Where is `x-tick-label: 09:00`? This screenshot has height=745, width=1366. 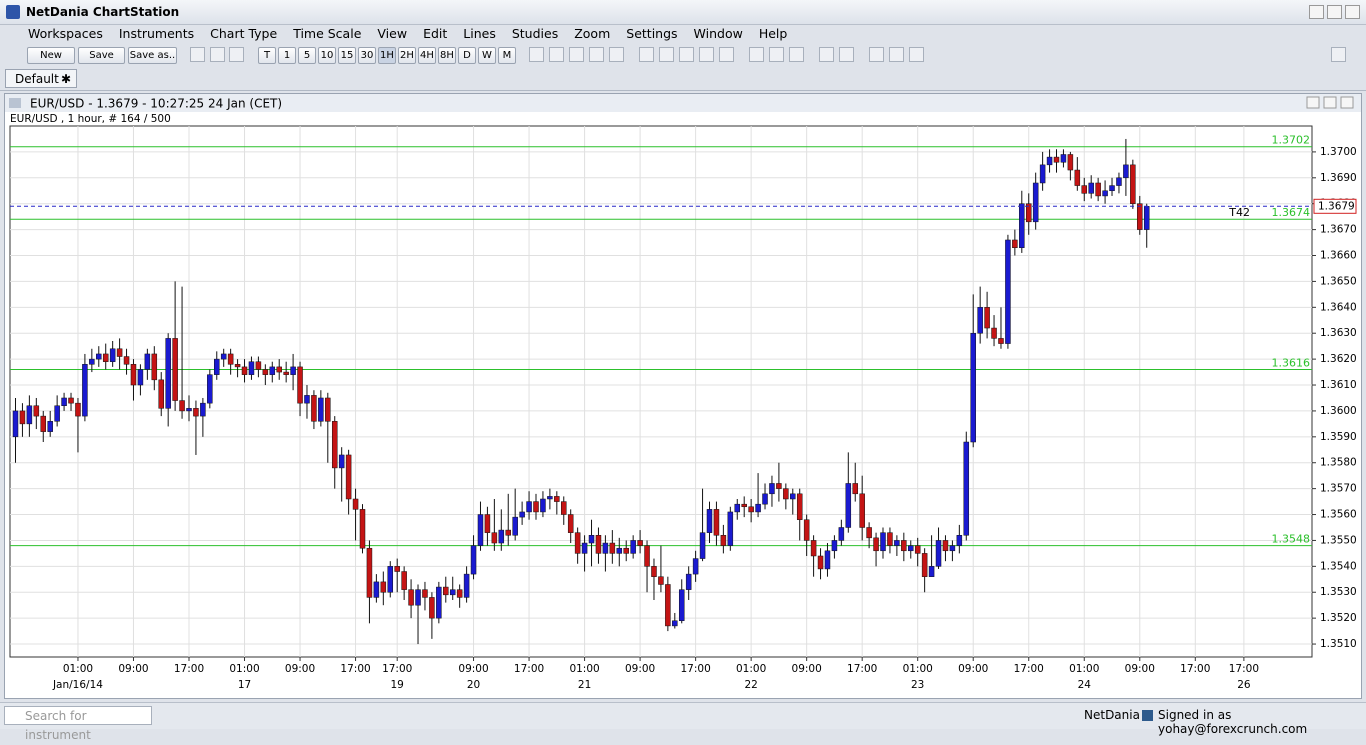
x-tick-label: 09:00 is located at coordinates (1140, 669).